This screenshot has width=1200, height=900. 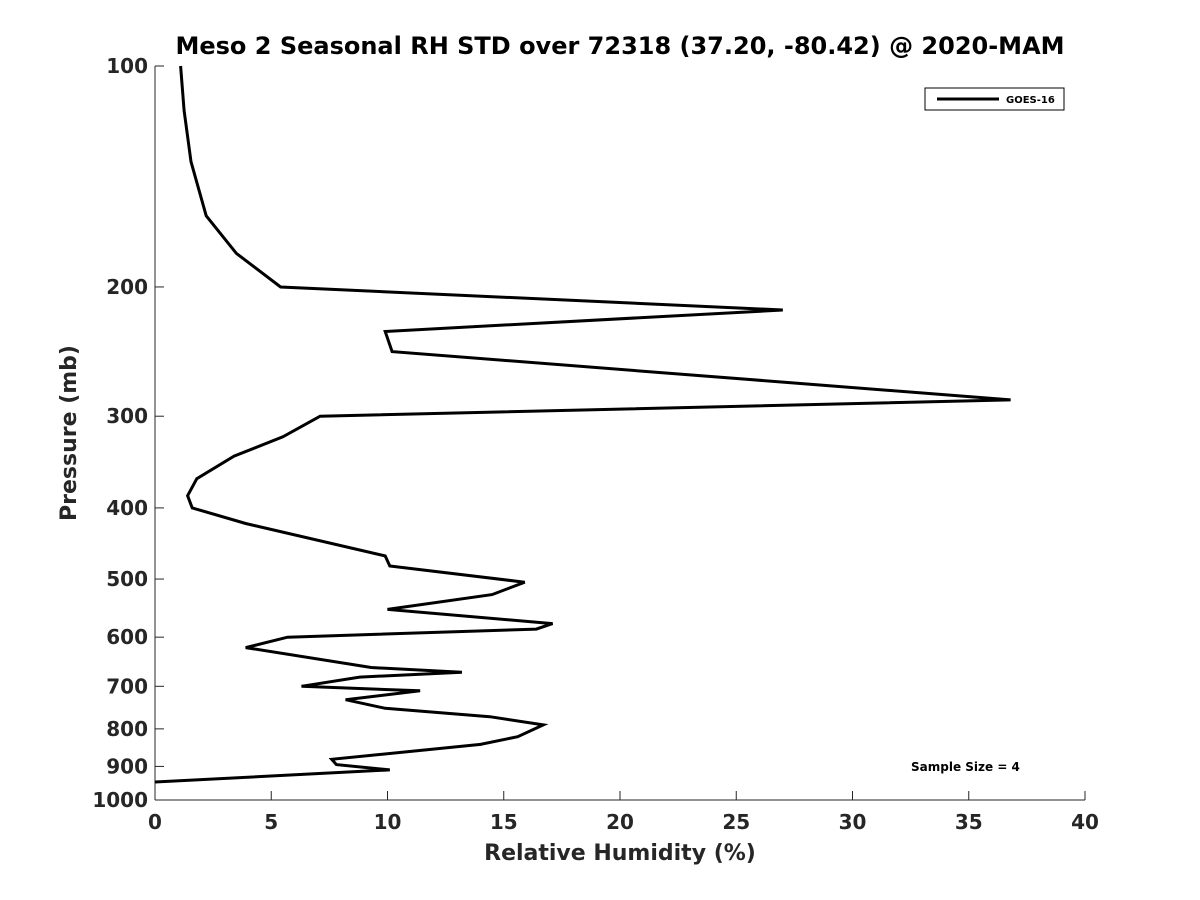 What do you see at coordinates (127, 579) in the screenshot?
I see `y-tick-label: 500` at bounding box center [127, 579].